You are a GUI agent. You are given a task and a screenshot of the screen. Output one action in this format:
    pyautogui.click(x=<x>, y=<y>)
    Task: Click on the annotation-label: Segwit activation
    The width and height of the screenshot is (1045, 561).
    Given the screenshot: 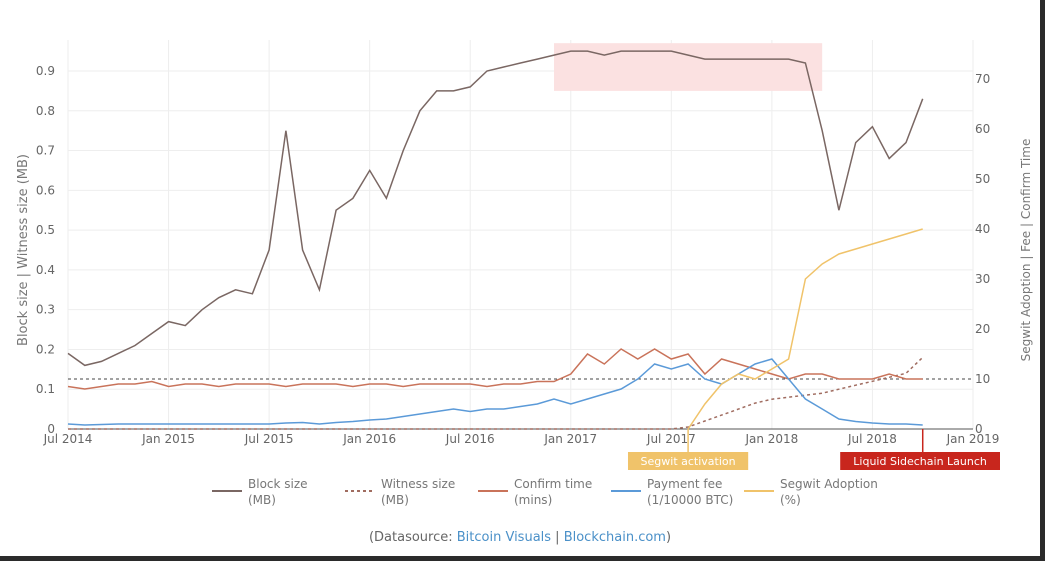 What is the action you would take?
    pyautogui.click(x=688, y=461)
    